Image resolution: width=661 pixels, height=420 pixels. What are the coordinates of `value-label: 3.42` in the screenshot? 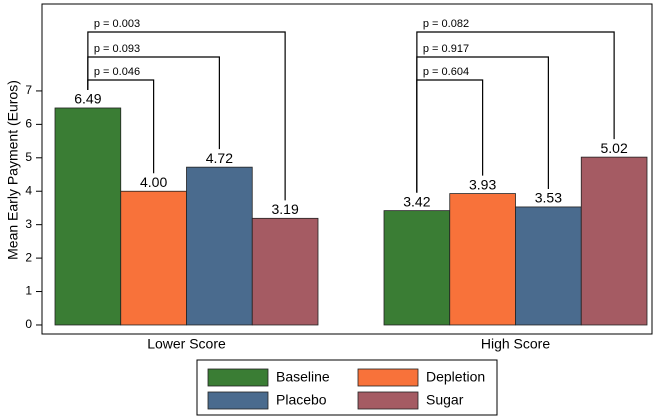 It's located at (416, 201).